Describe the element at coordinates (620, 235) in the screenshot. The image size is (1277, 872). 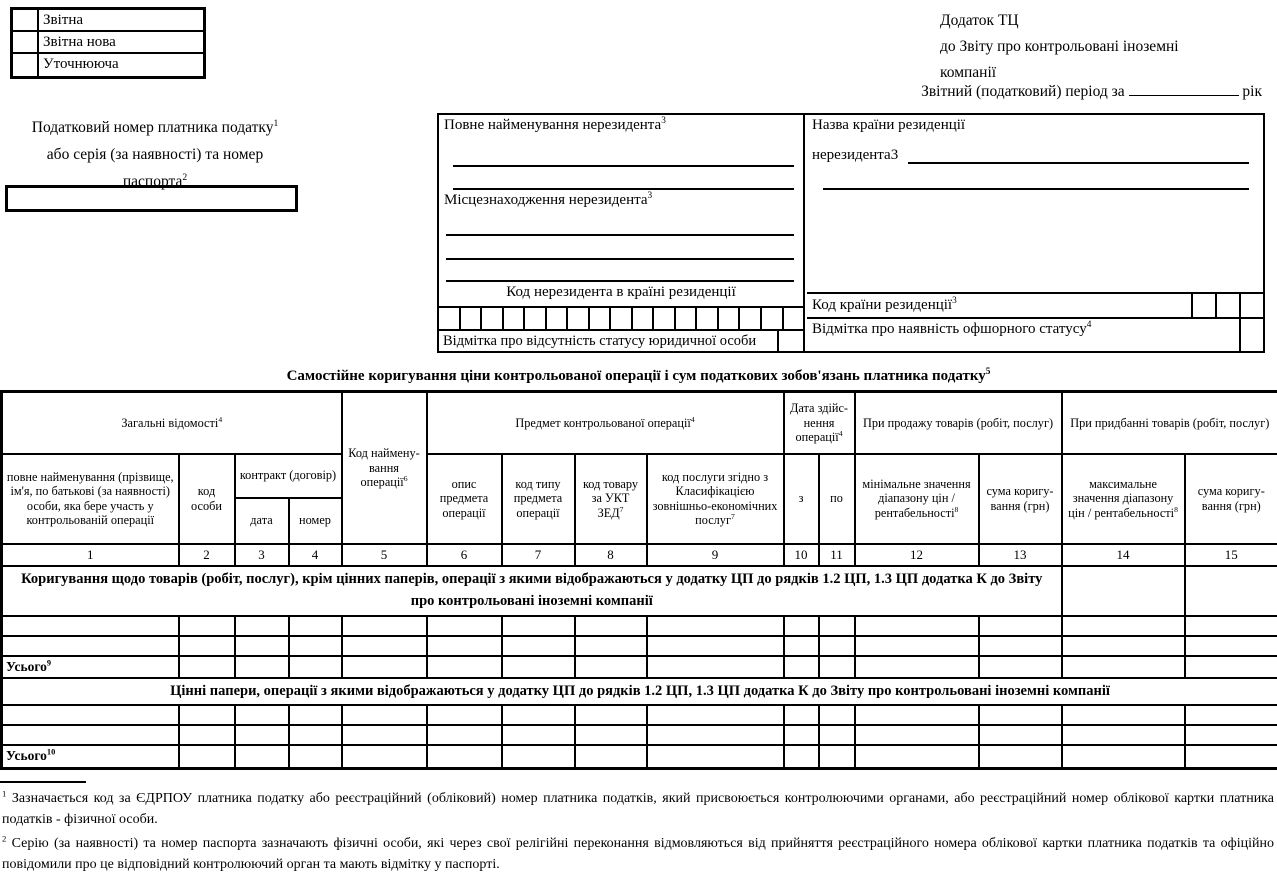
I see `location-fill-line` at that location.